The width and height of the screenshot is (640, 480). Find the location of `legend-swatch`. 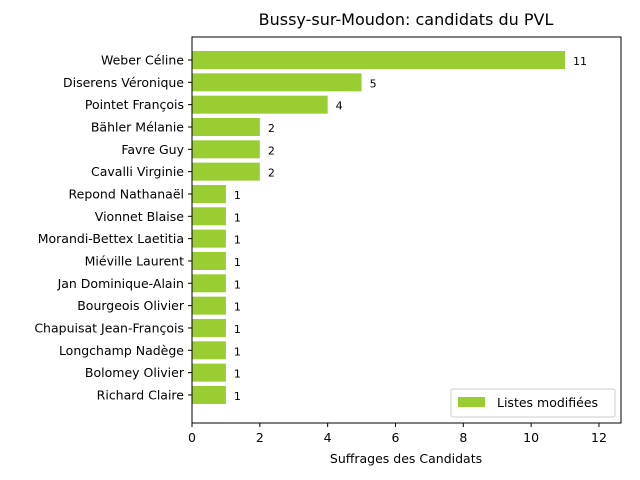

legend-swatch is located at coordinates (471, 402).